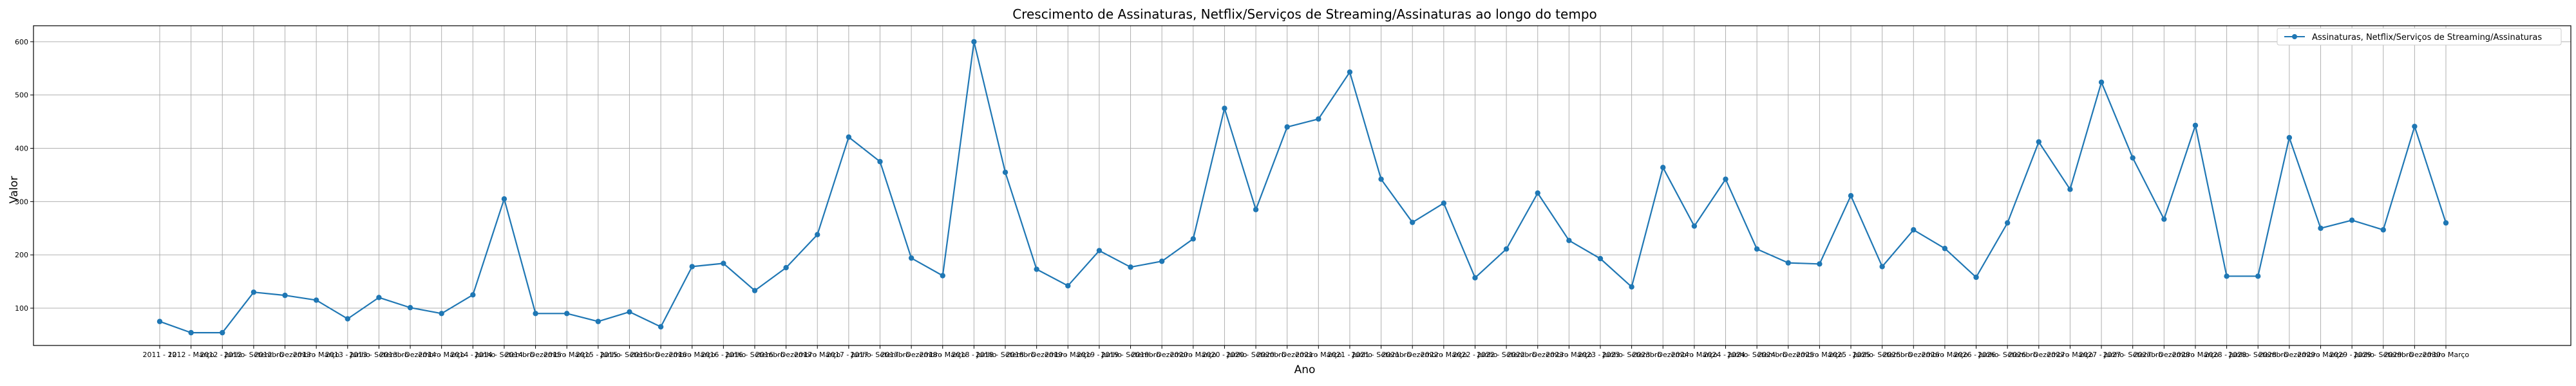  Describe the element at coordinates (1037, 355) in the screenshot. I see `x-tick-label: 2018 - Dezembro` at that location.